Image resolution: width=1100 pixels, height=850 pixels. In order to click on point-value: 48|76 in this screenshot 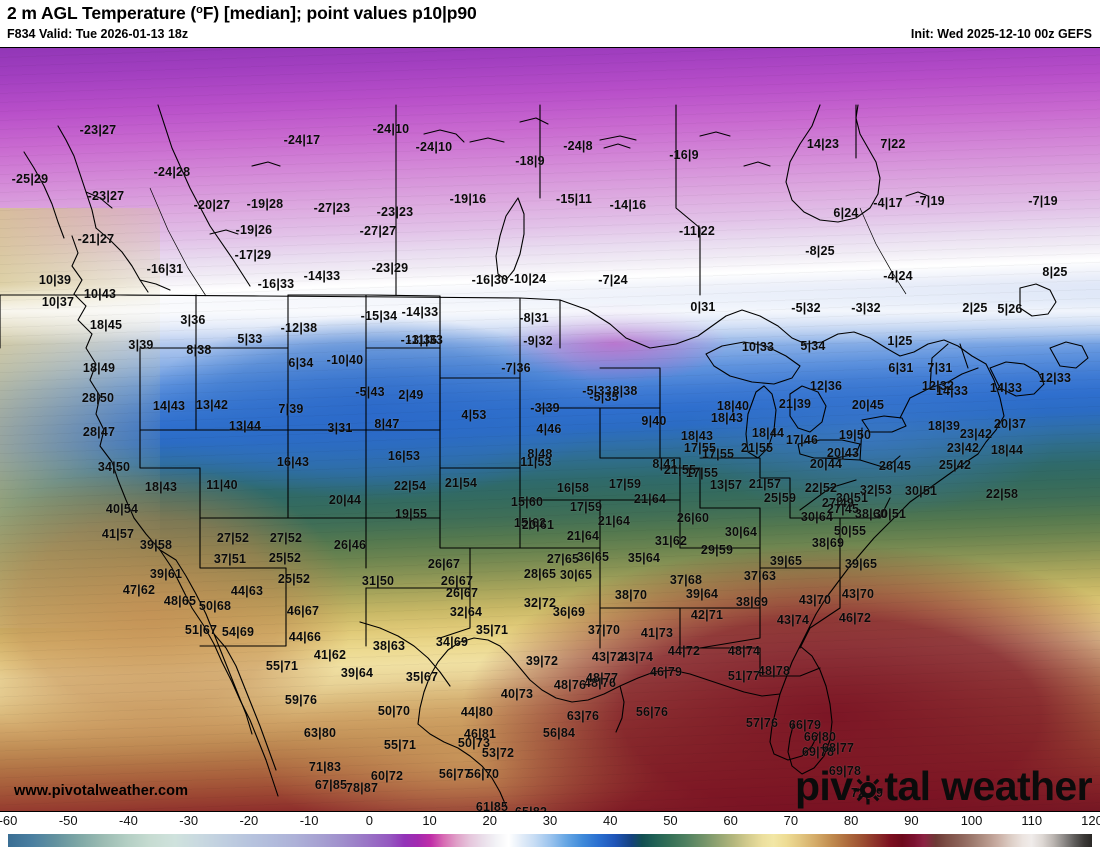, I will do `click(570, 684)`.